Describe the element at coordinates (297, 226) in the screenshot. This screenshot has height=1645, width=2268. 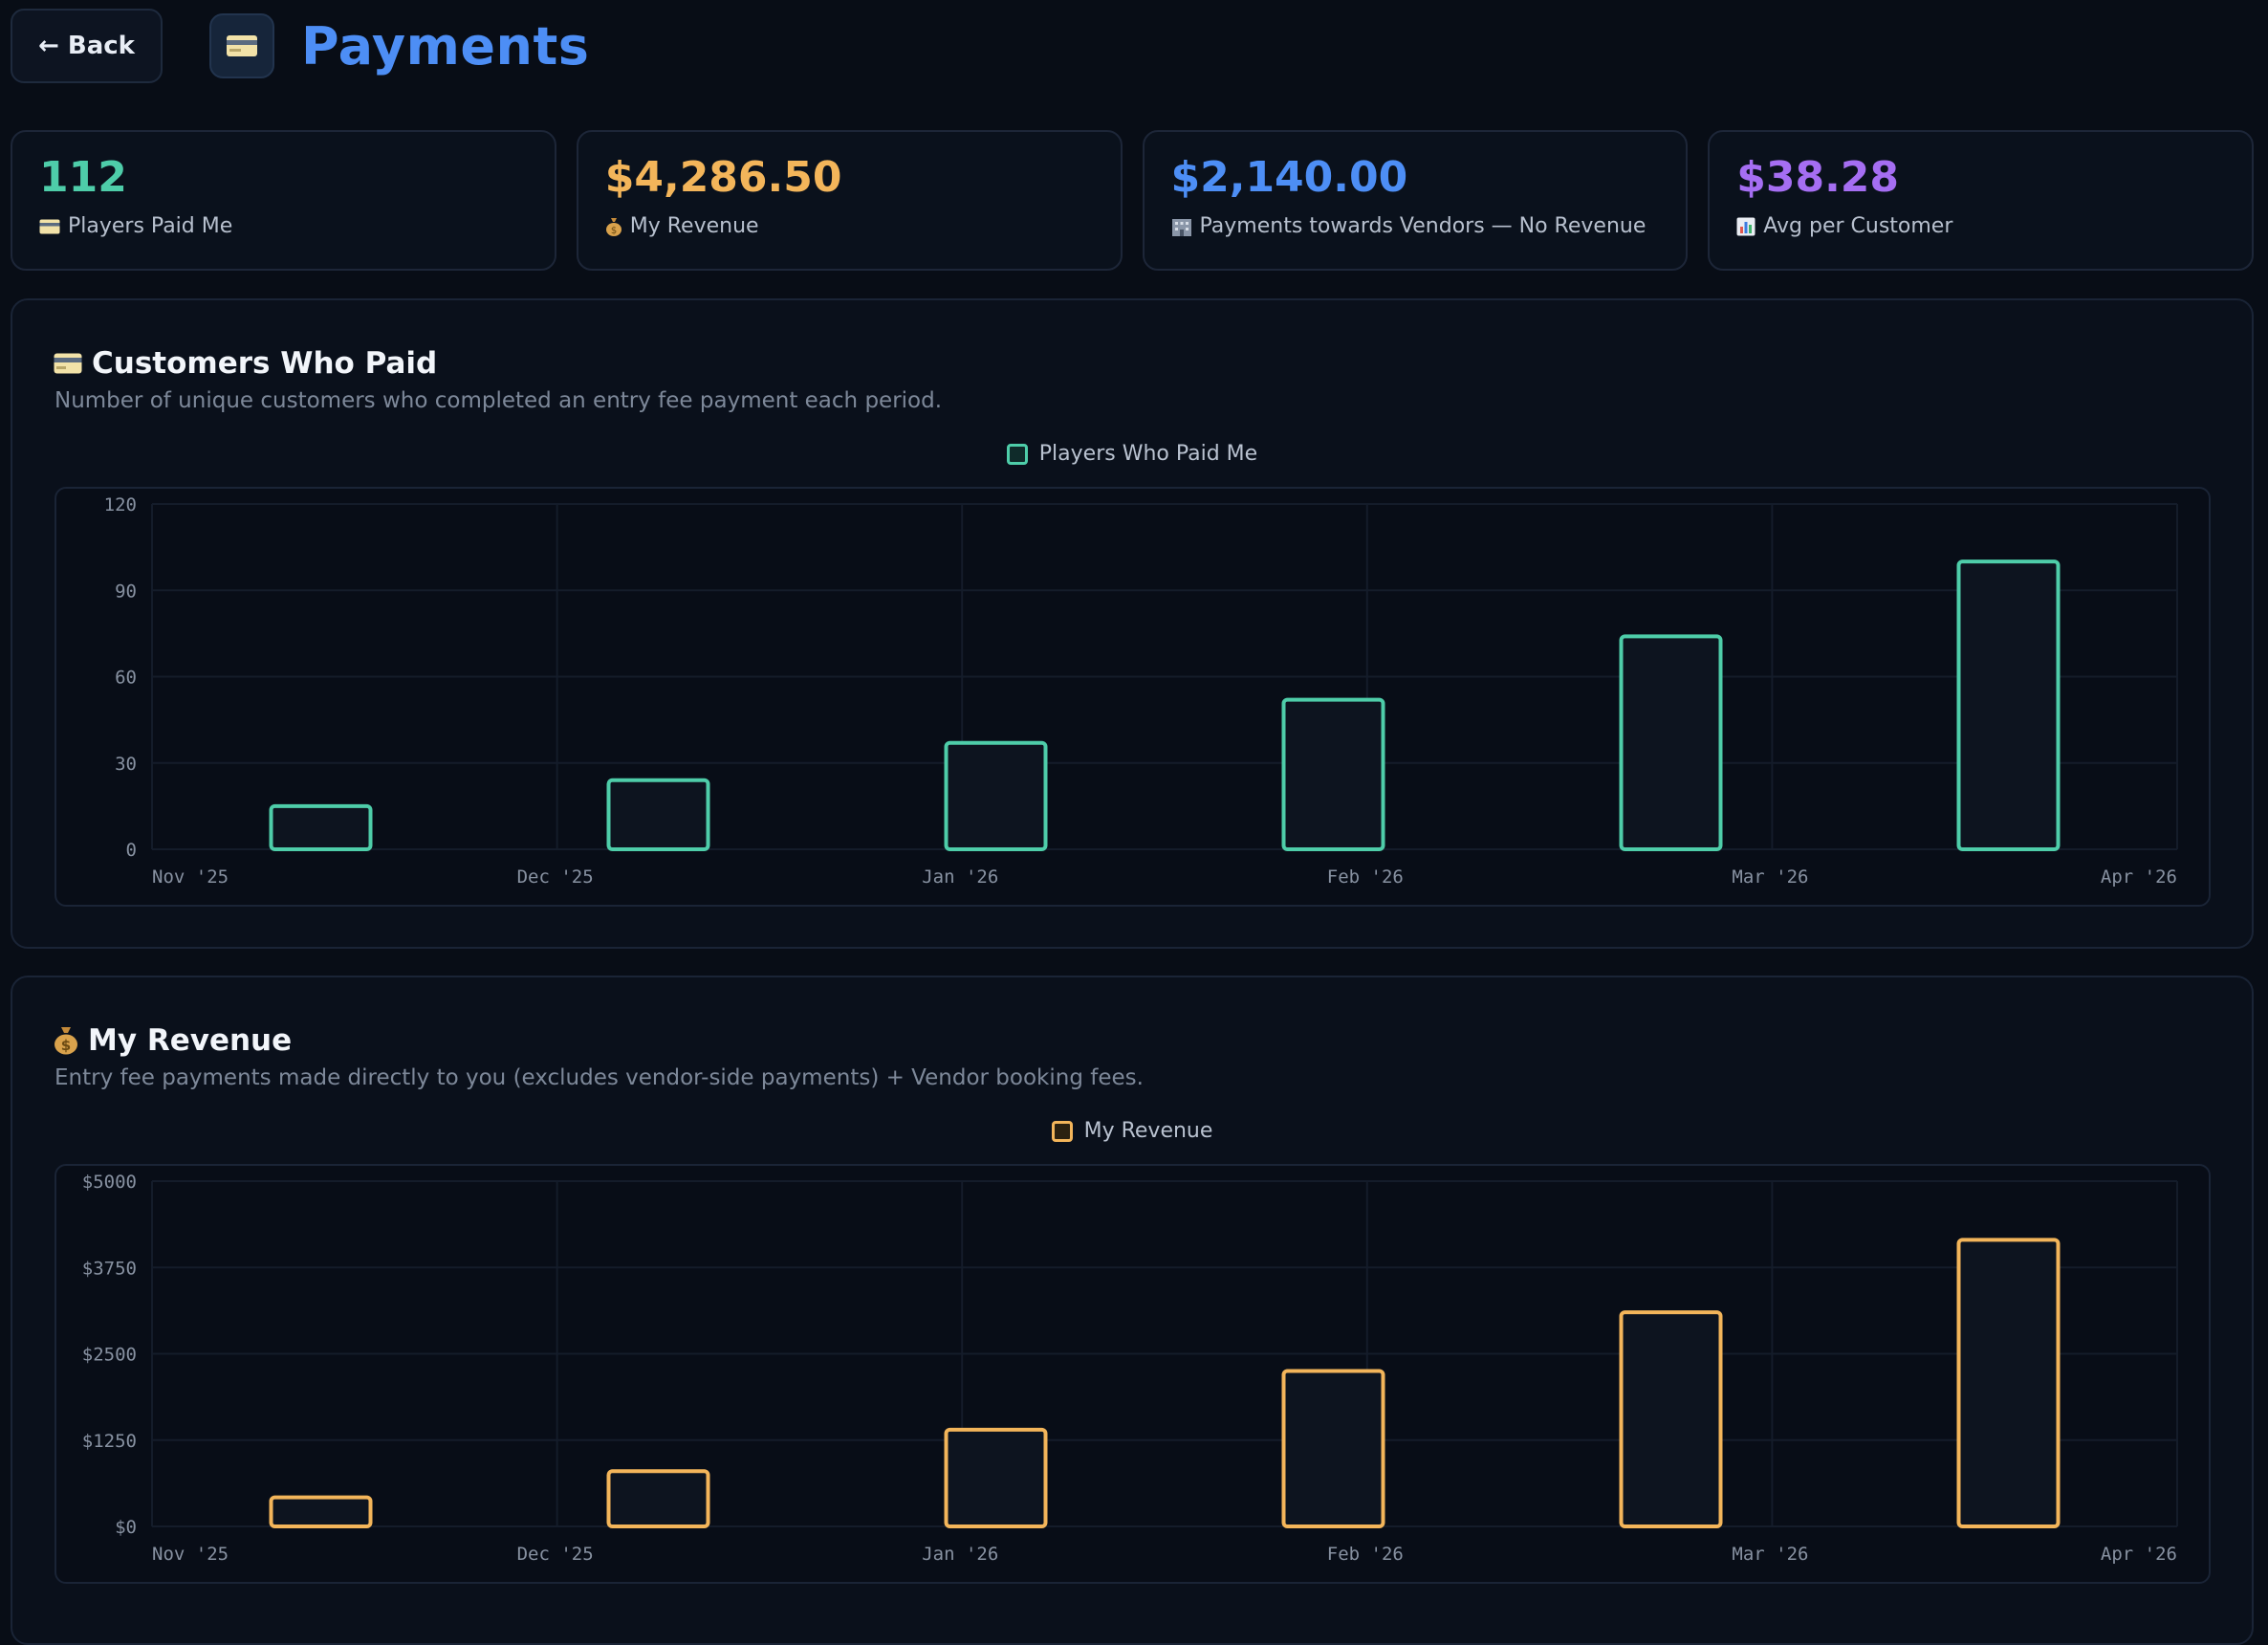
I see `stat-label-row: Players Paid Me` at that location.